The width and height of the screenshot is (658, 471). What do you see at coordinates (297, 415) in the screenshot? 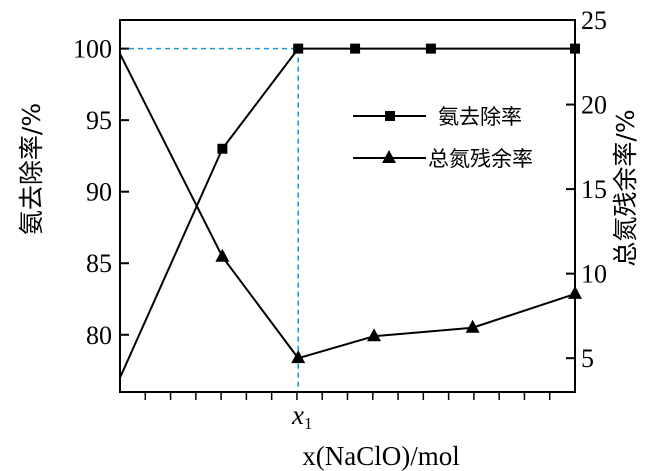
I see `x-tick-label-main: x` at bounding box center [297, 415].